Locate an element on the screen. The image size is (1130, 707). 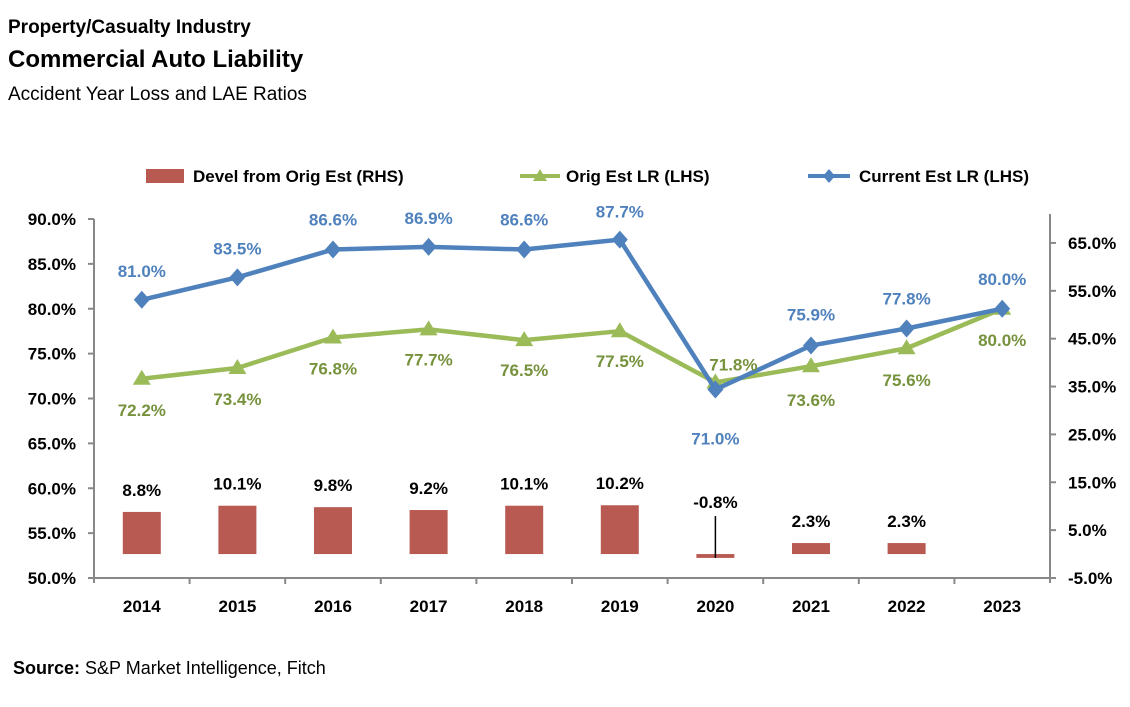
right-axis-tick-label: 65.0% is located at coordinates (1092, 243).